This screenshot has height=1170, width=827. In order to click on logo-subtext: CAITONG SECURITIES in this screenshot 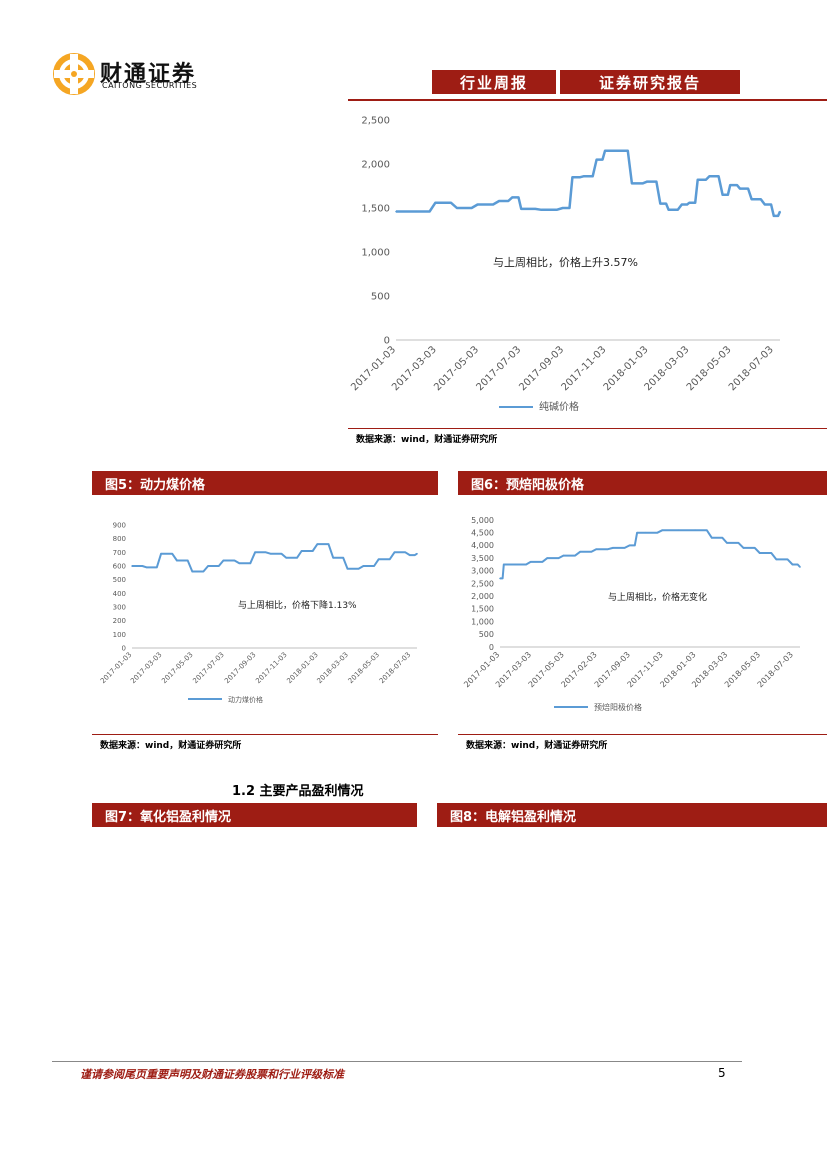, I will do `click(150, 85)`.